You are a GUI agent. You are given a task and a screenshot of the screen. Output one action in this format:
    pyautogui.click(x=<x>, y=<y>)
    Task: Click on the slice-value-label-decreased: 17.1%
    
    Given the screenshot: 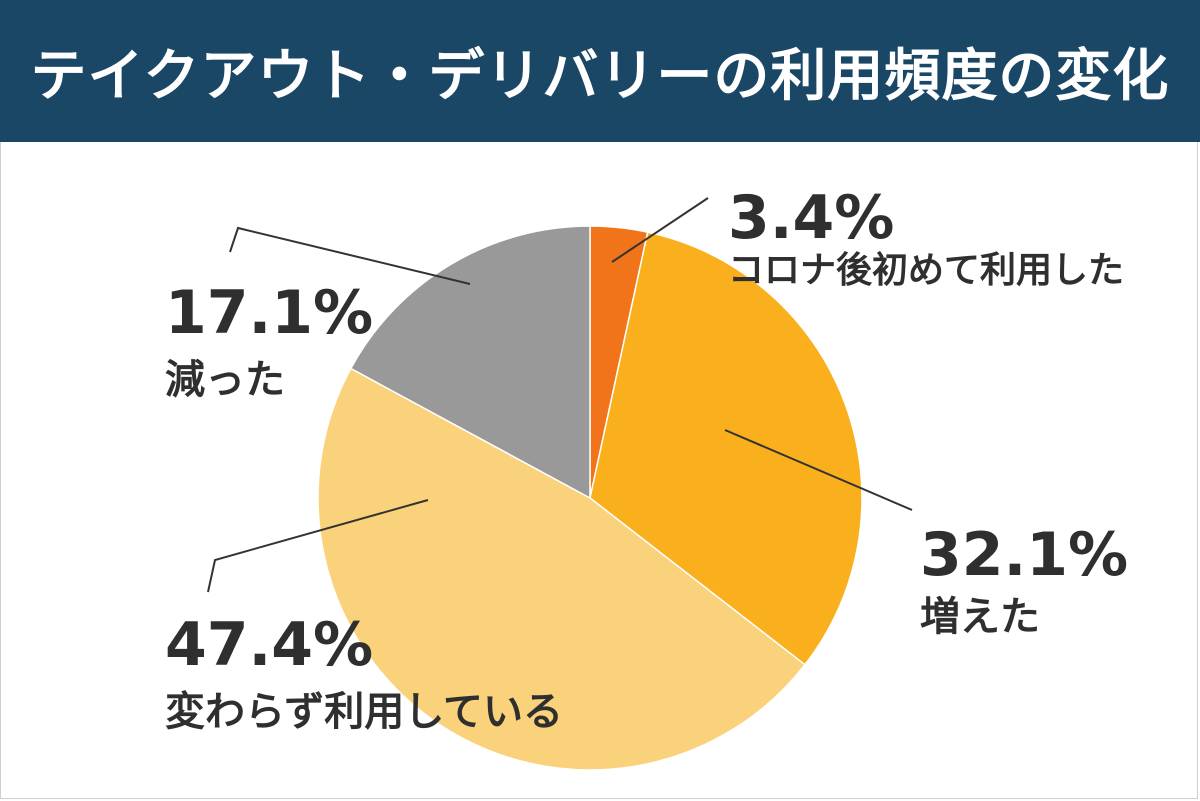 What is the action you would take?
    pyautogui.click(x=269, y=313)
    